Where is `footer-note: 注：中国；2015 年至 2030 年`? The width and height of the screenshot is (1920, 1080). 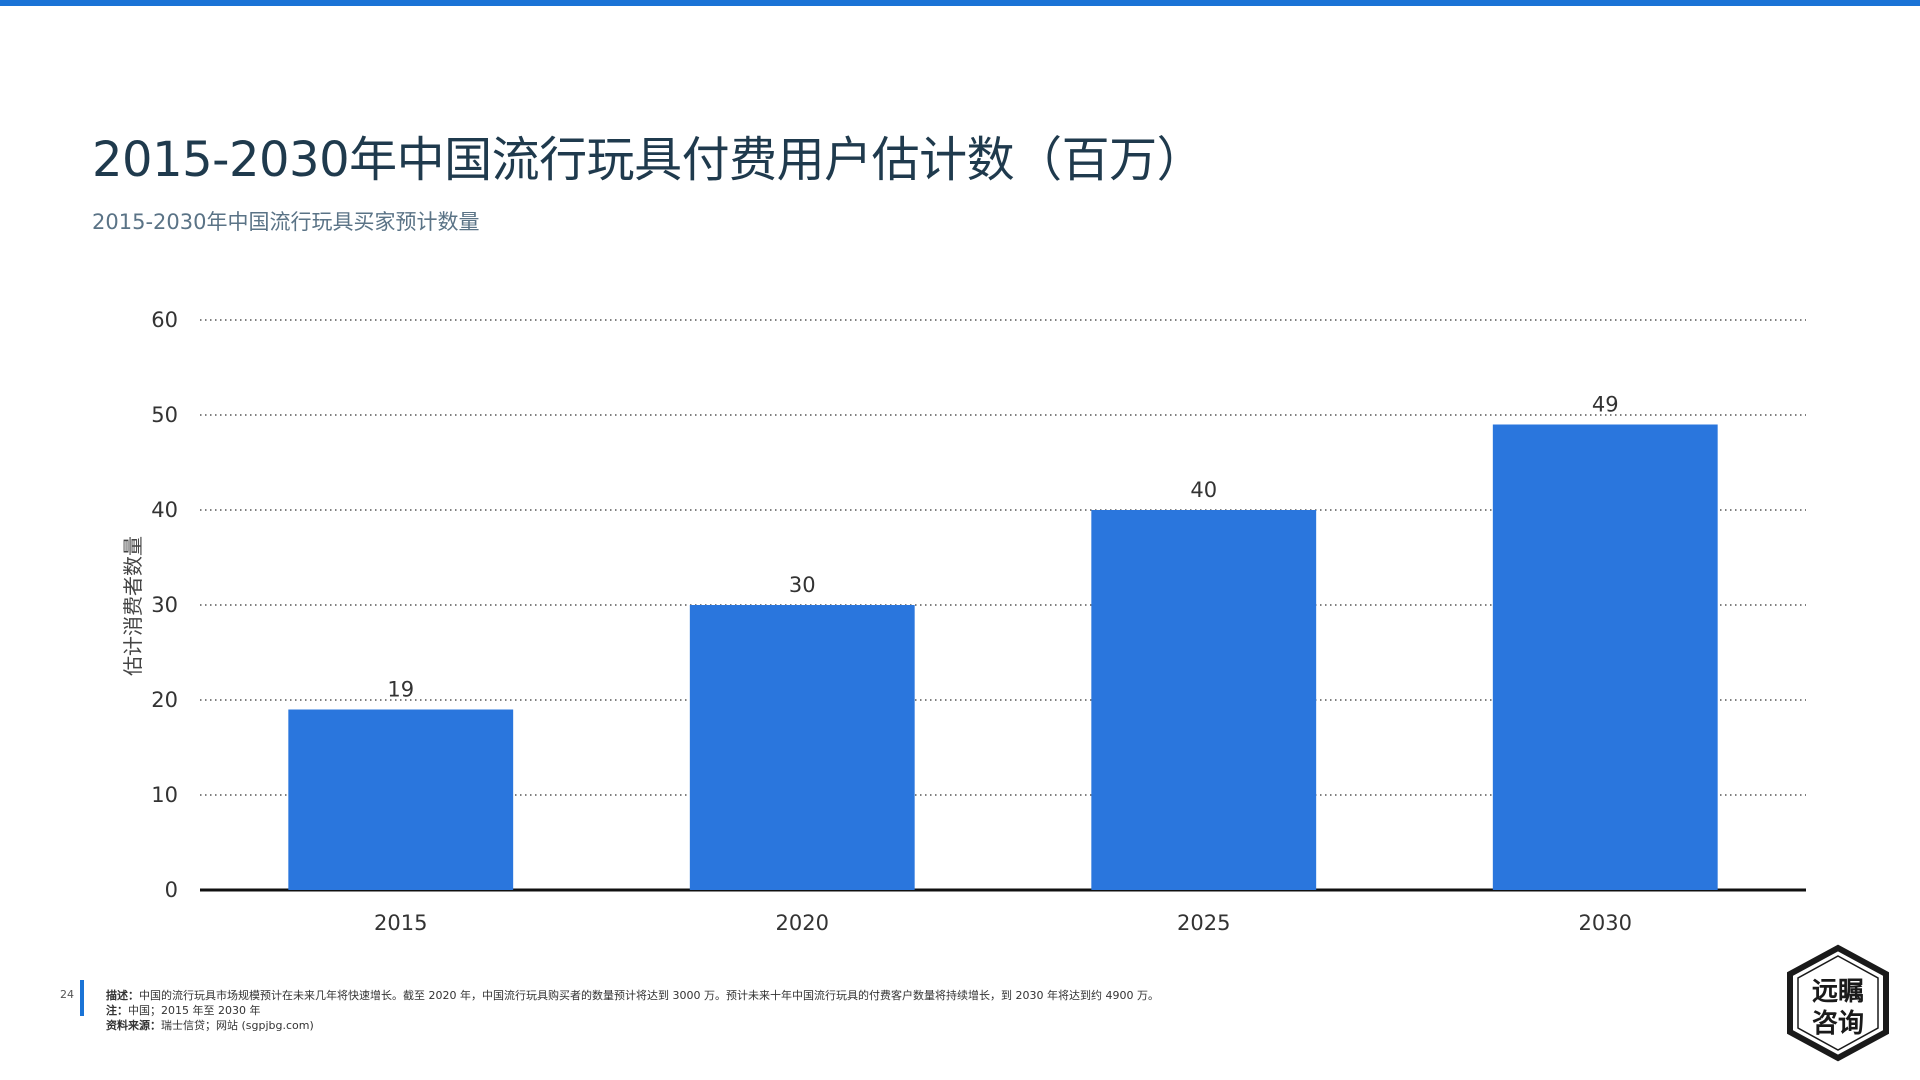 footer-note: 注：中国；2015 年至 2030 年 is located at coordinates (632, 1010).